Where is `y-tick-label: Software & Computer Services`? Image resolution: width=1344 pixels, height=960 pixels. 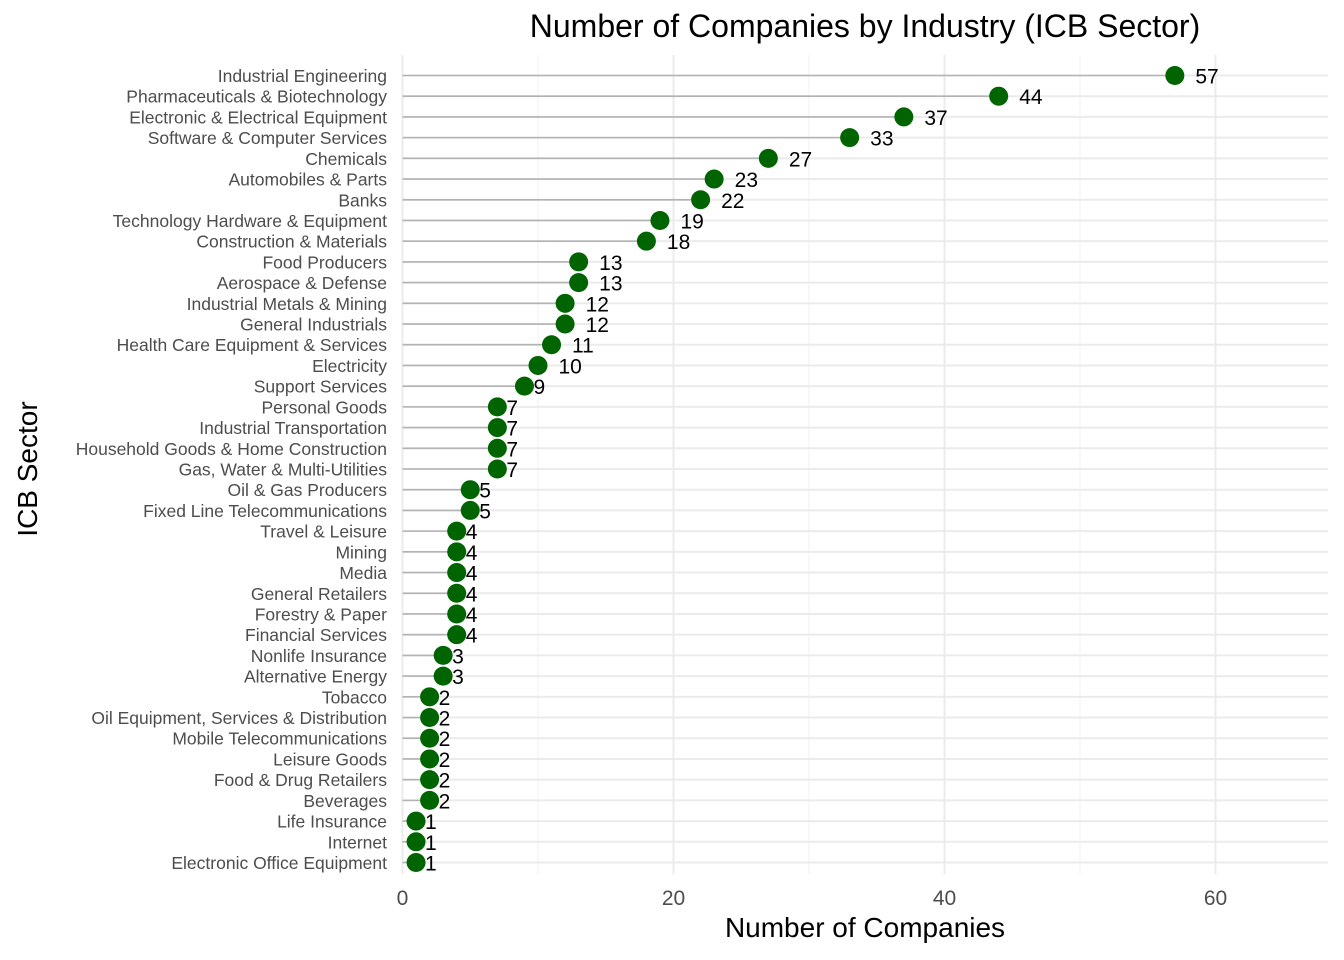
y-tick-label: Software & Computer Services is located at coordinates (268, 138).